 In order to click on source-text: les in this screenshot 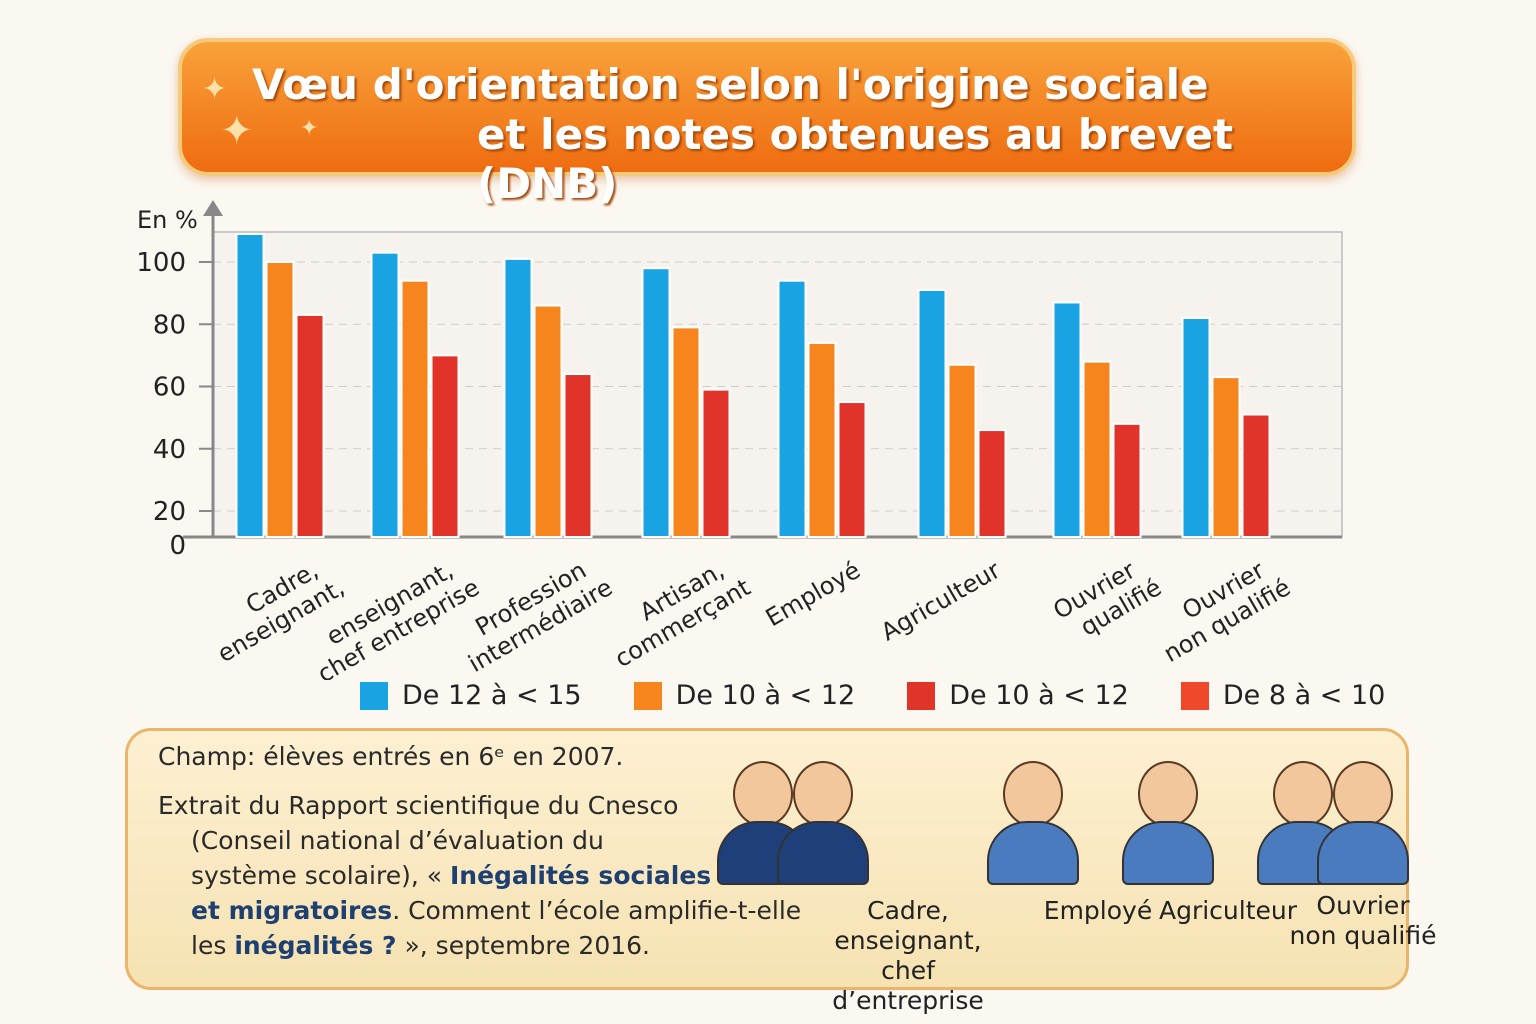, I will do `click(213, 945)`.